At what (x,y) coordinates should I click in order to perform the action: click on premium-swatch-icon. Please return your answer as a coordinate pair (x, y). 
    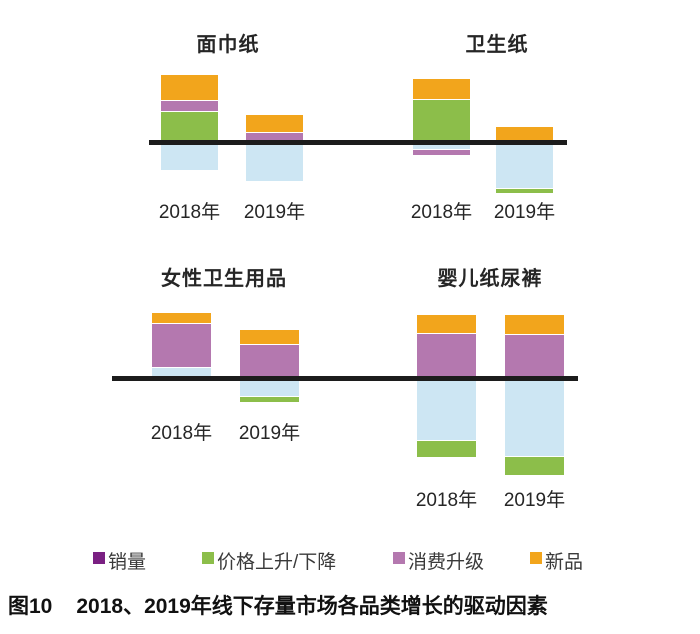
    Looking at the image, I should click on (399, 558).